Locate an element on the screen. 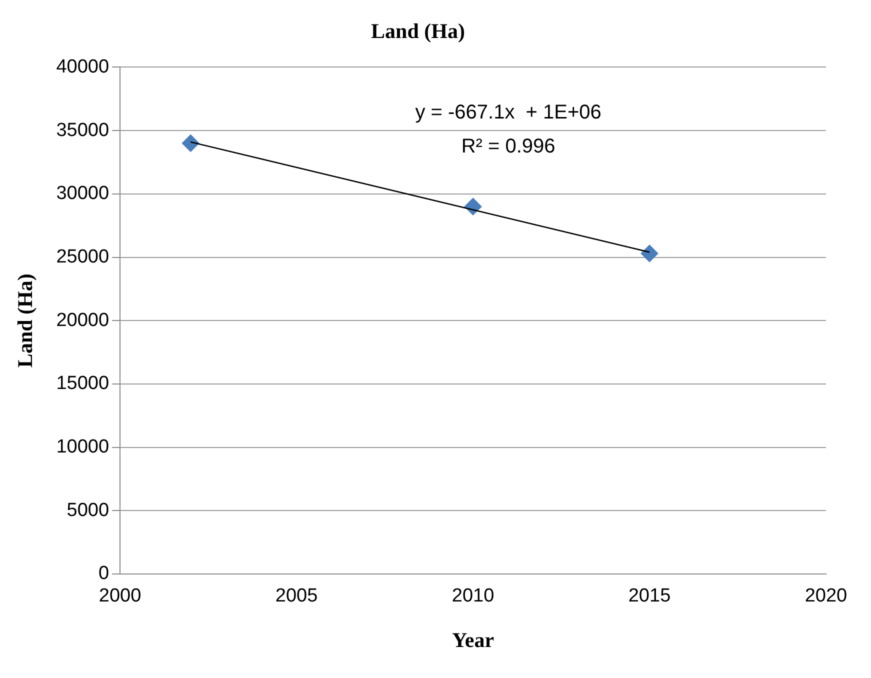 This screenshot has height=678, width=871. y-tick-label: 30000 is located at coordinates (83, 193).